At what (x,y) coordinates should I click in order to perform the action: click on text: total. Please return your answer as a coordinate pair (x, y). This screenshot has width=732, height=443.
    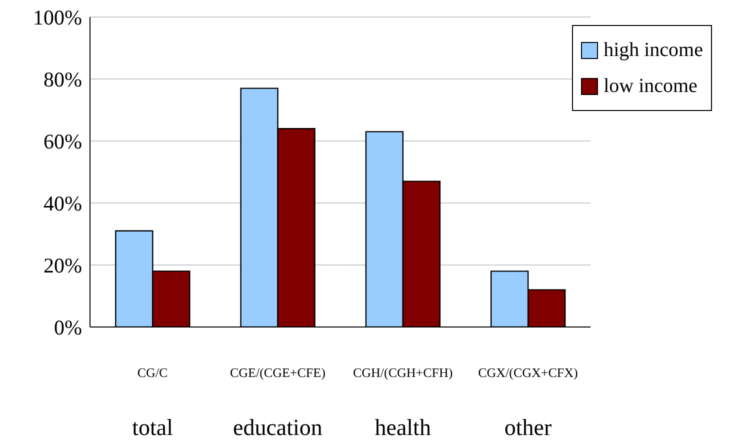
    Looking at the image, I should click on (153, 427).